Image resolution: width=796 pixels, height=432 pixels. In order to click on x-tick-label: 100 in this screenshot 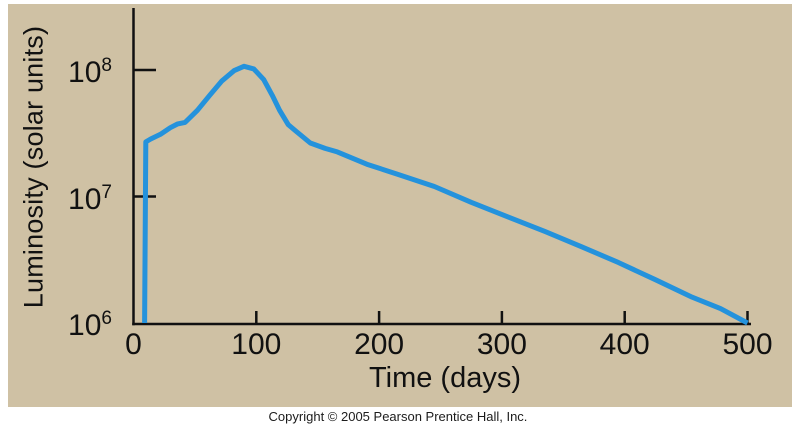, I will do `click(256, 344)`.